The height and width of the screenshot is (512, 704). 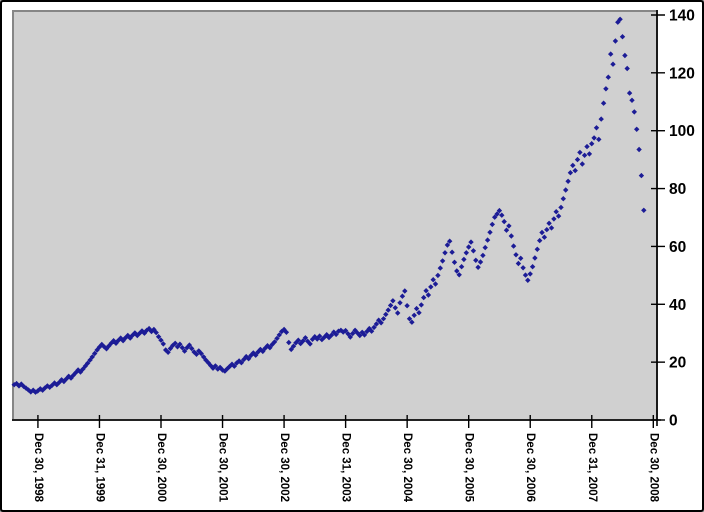 What do you see at coordinates (677, 305) in the screenshot?
I see `y-tick-label: 40` at bounding box center [677, 305].